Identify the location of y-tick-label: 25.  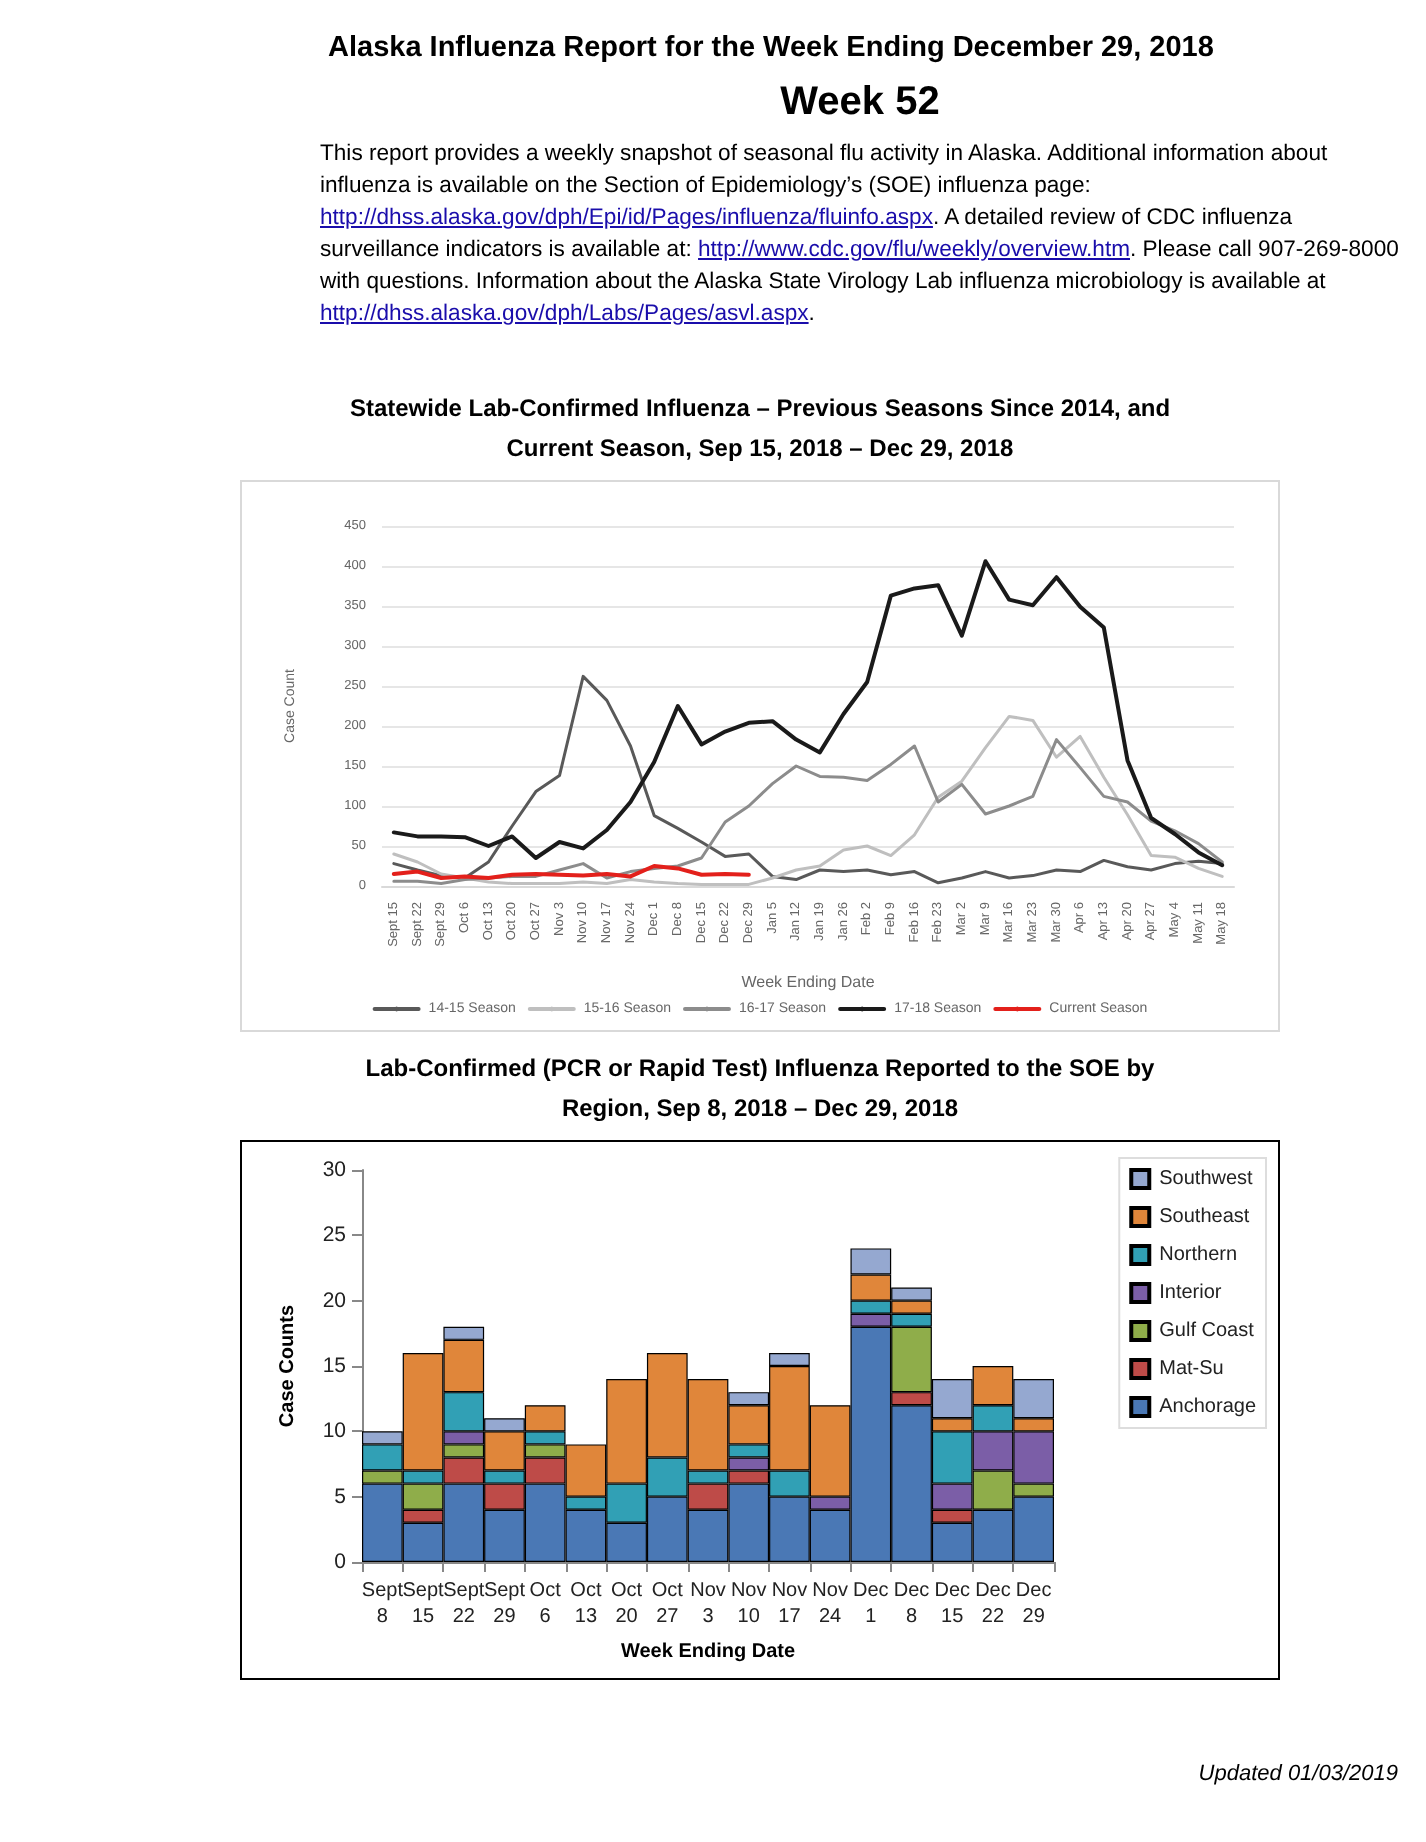
(334, 1235).